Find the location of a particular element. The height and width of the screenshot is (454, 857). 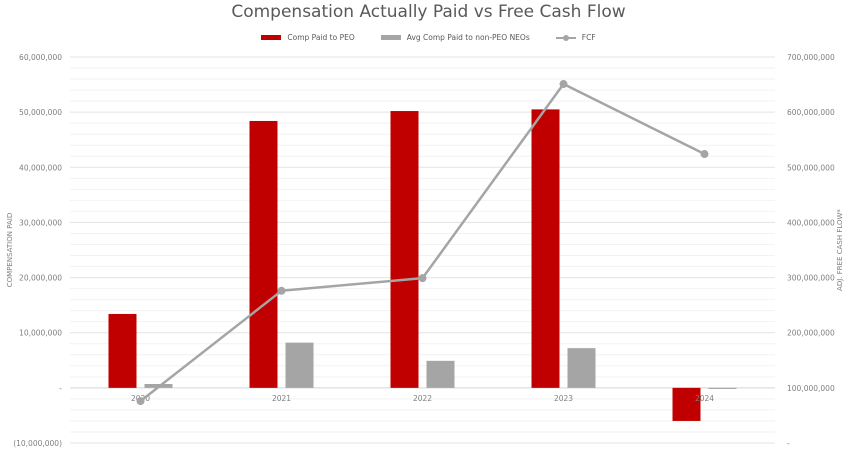

y-axis-tick-label: 60,000,000 is located at coordinates (40, 57).